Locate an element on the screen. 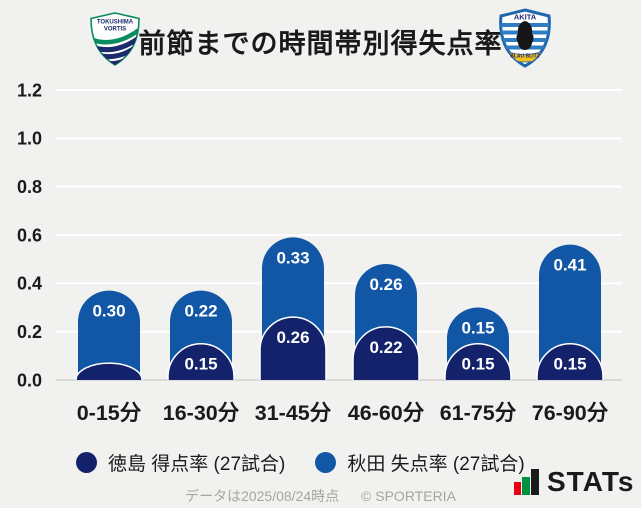 Image resolution: width=641 pixels, height=508 pixels. stats-wordmark: STATs is located at coordinates (591, 481).